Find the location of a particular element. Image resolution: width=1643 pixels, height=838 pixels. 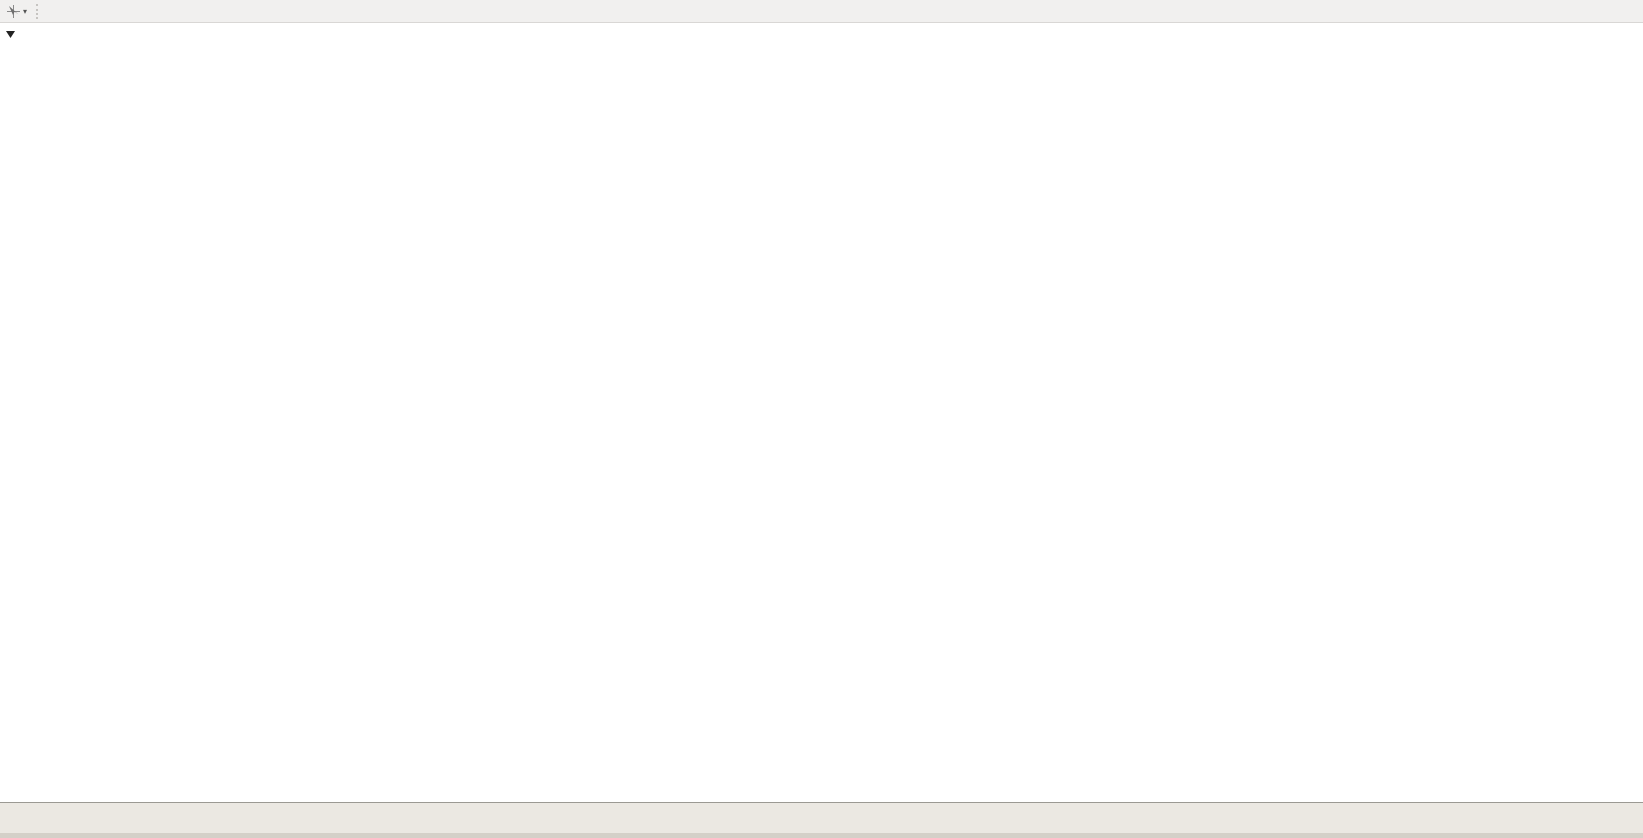

crosshair-cursor-icon: ▾ is located at coordinates (15, 11).